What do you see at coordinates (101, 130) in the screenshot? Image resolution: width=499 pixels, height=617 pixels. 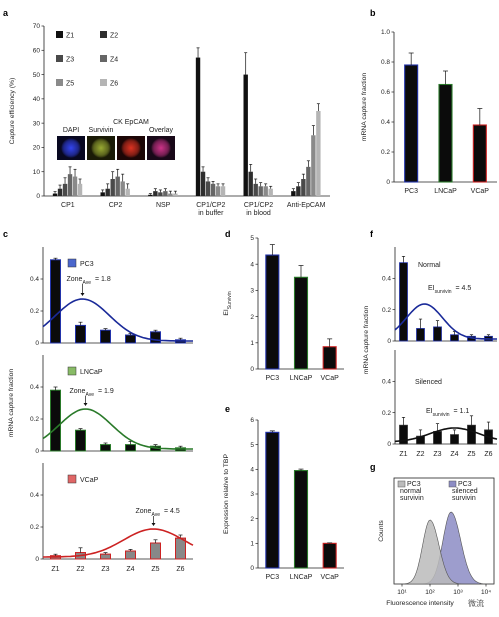 I see `a-inset-label-survivin: Survivin` at bounding box center [101, 130].